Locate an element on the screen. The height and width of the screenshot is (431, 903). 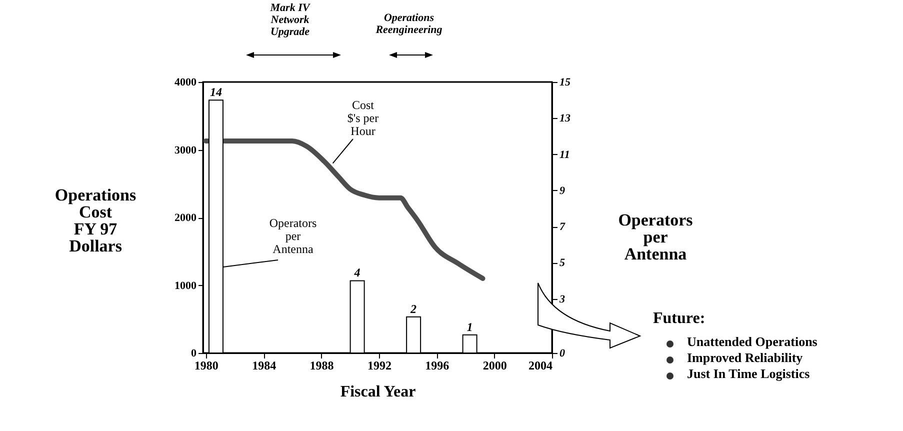
x-tick-label: 2004 is located at coordinates (540, 365).